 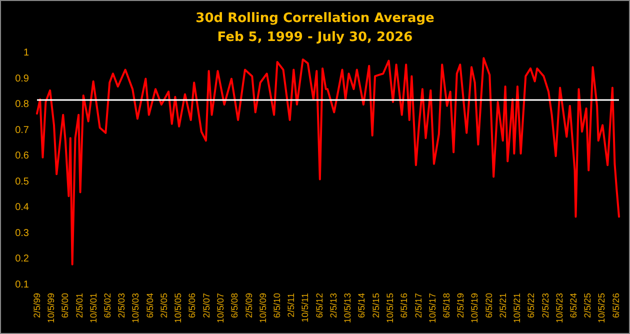 What do you see at coordinates (79, 305) in the screenshot?
I see `x-tick-label: 2/5/01` at bounding box center [79, 305].